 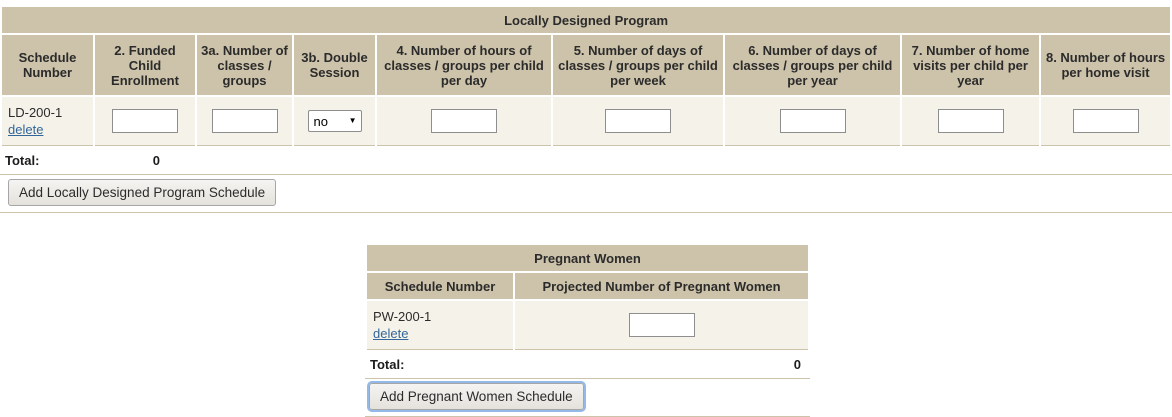 I want to click on pw-total-label: Total:, so click(x=387, y=364).